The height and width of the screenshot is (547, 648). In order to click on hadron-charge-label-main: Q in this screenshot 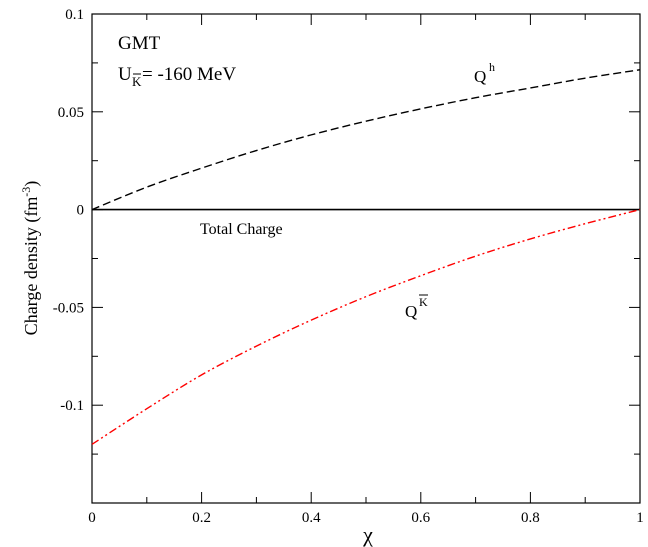, I will do `click(480, 76)`.